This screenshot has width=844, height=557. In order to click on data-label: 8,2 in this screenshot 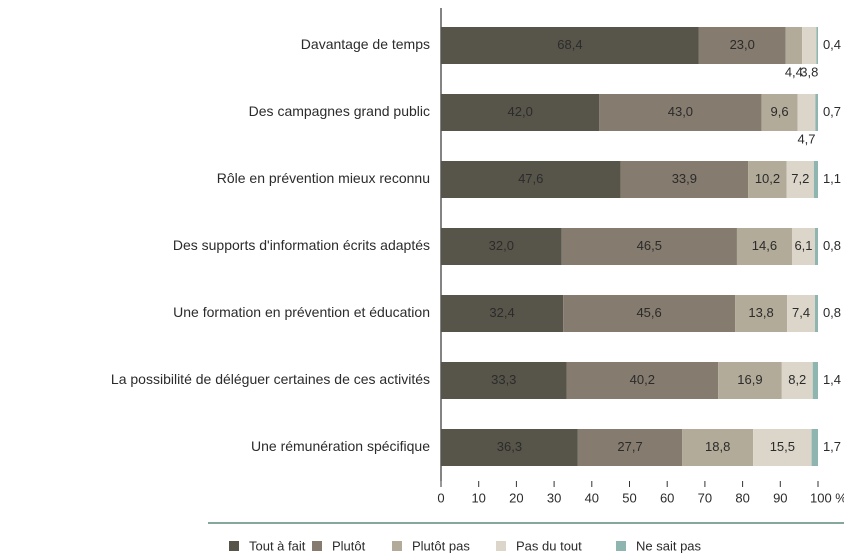, I will do `click(797, 379)`.